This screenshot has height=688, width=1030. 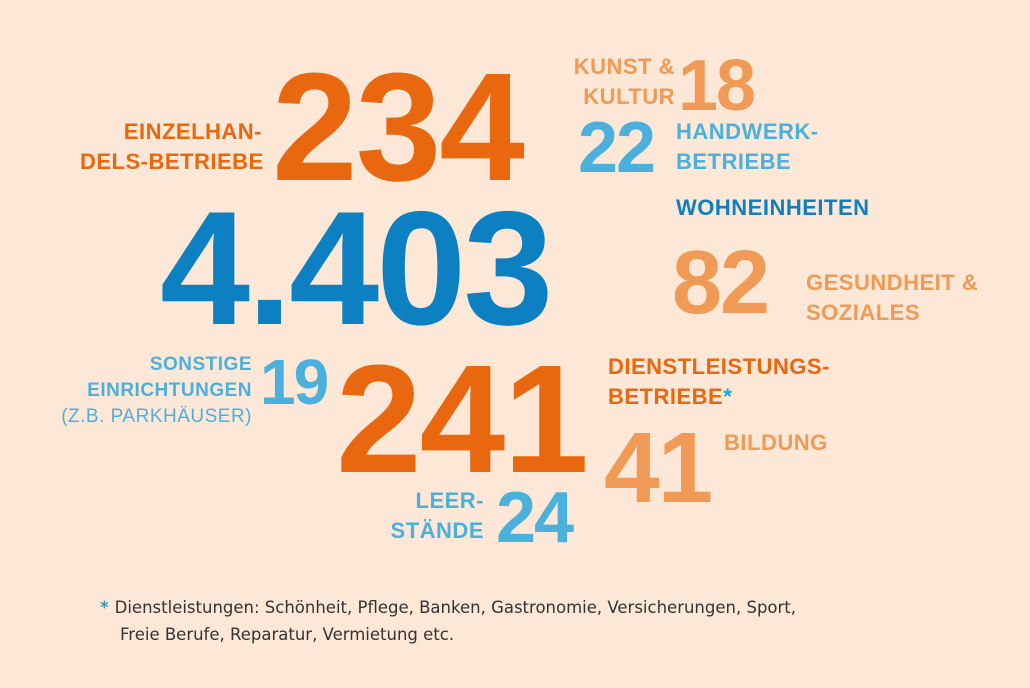 I want to click on einzelhandel-label-line1: EINZELHAN-, so click(x=192, y=131).